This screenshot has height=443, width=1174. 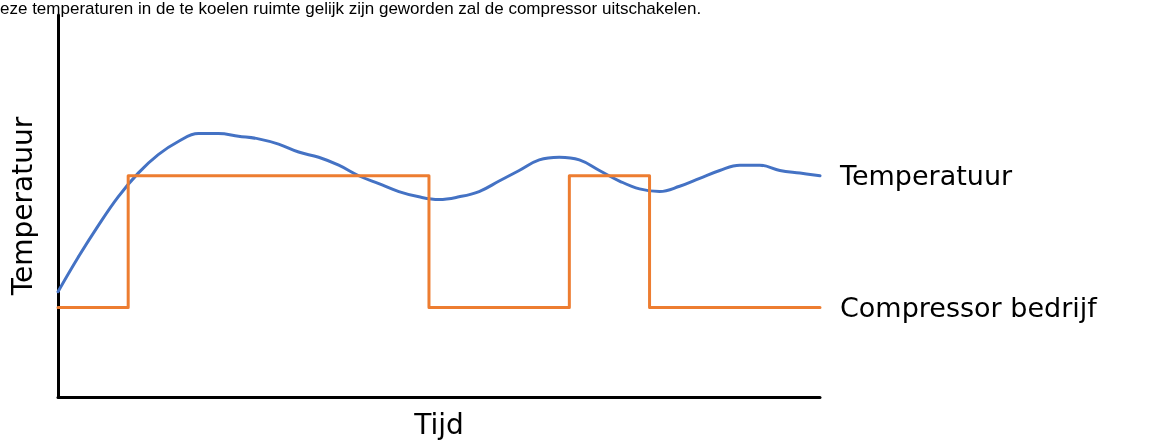 What do you see at coordinates (438, 424) in the screenshot?
I see `x-axis-title: Tijd` at bounding box center [438, 424].